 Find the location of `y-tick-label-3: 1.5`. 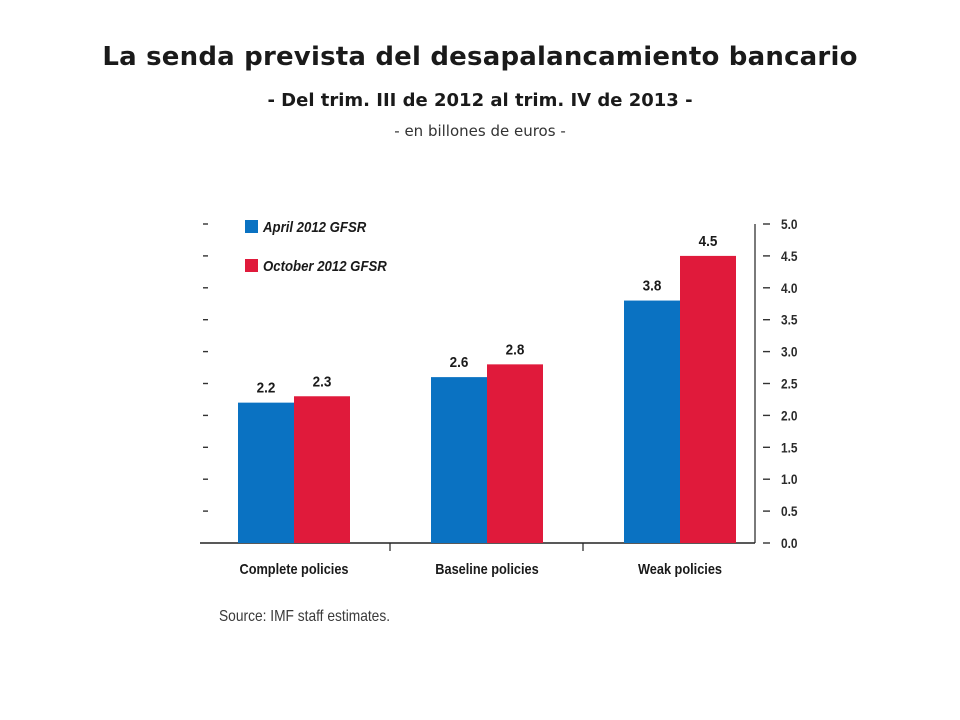

y-tick-label-3: 1.5 is located at coordinates (789, 447).